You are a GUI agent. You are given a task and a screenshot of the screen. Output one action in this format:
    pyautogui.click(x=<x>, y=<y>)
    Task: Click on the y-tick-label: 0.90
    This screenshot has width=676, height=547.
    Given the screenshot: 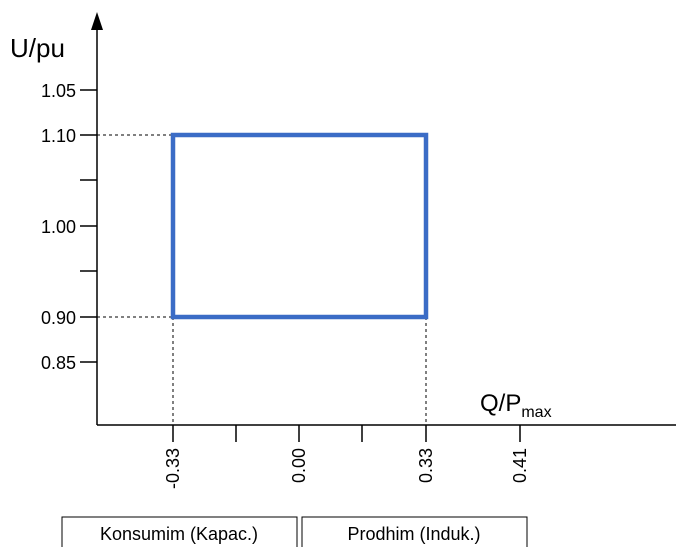 What is the action you would take?
    pyautogui.click(x=58, y=318)
    